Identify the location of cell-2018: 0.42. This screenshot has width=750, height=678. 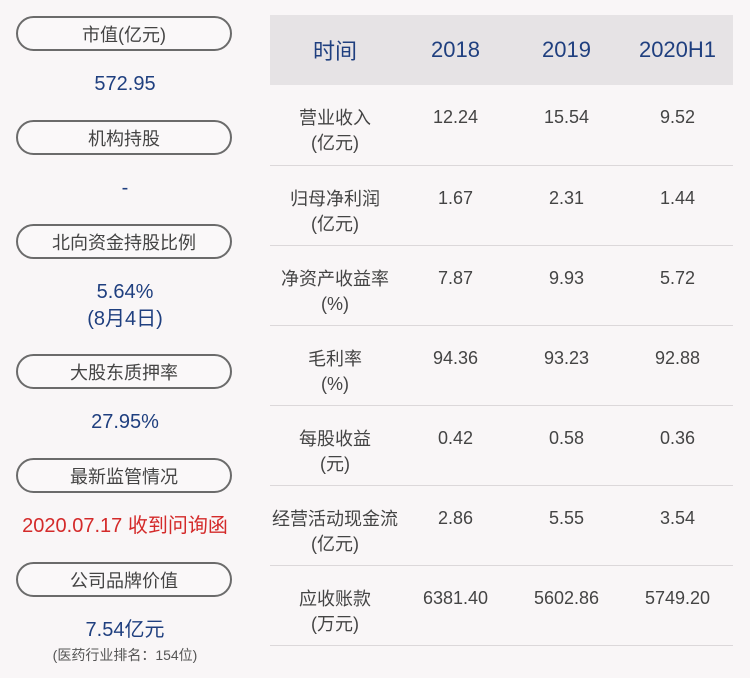
(455, 438).